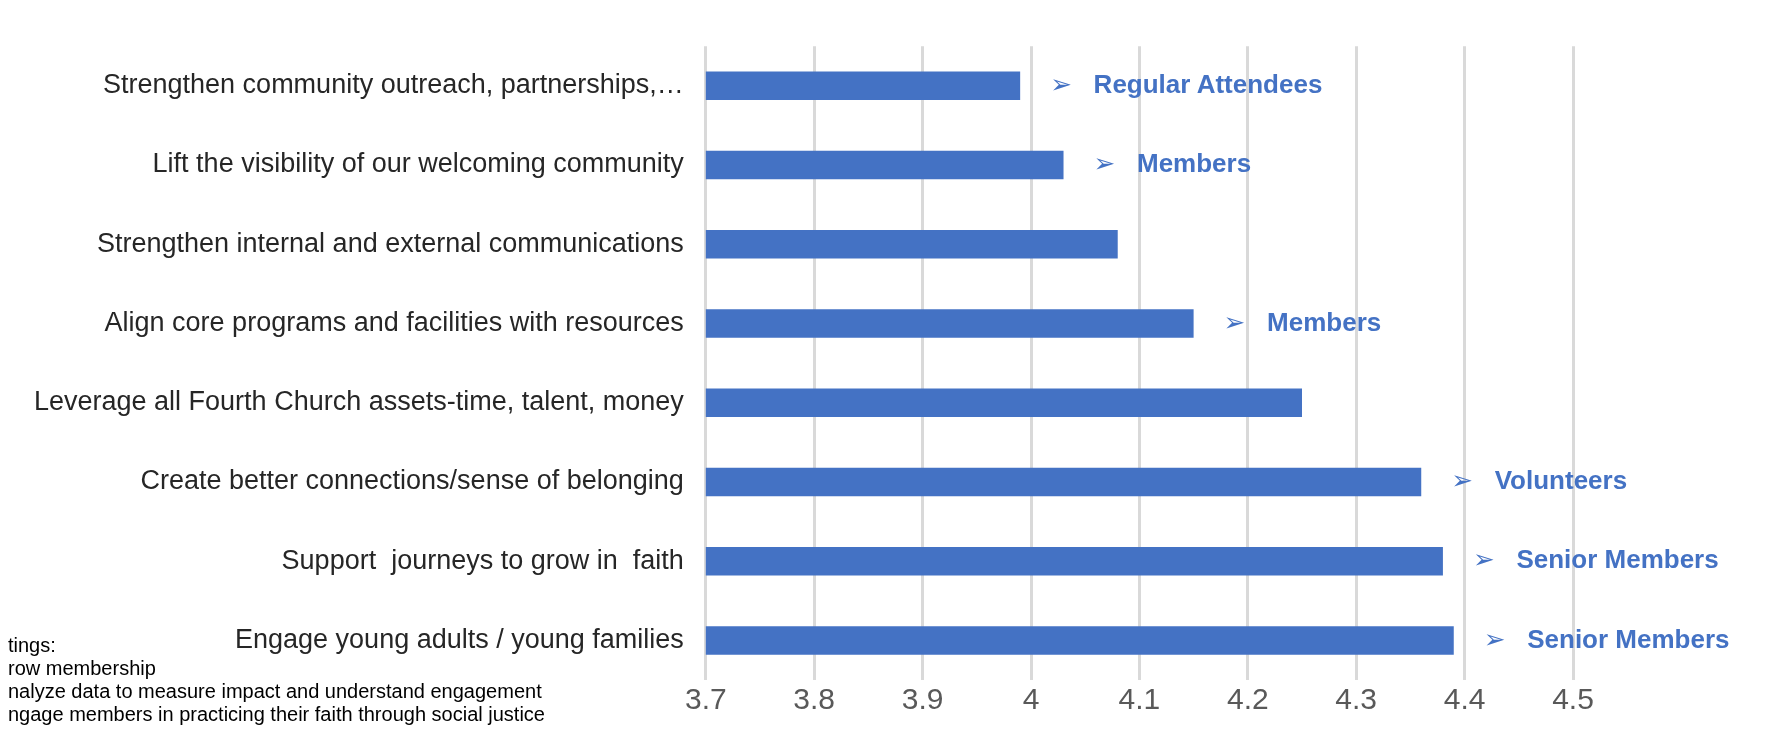  Describe the element at coordinates (1573, 699) in the screenshot. I see `x-tick-label: 4.5` at that location.